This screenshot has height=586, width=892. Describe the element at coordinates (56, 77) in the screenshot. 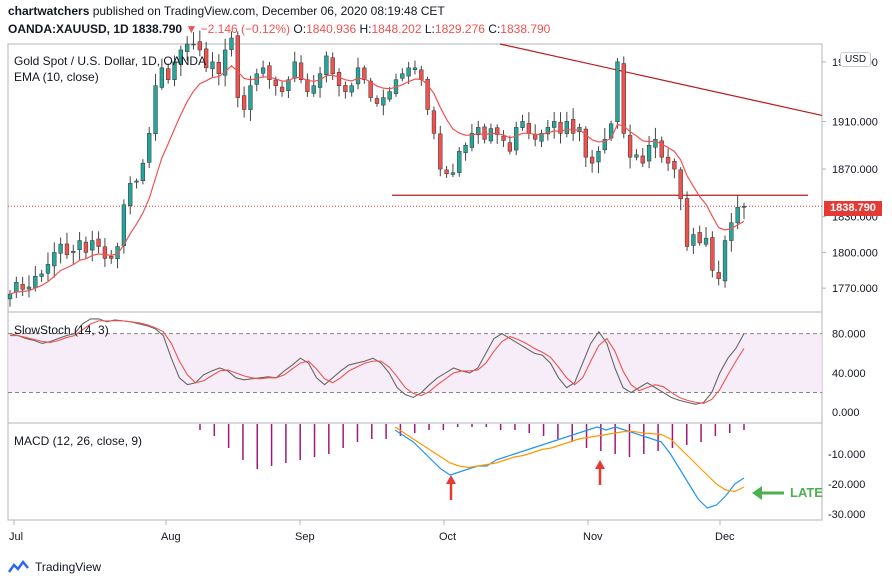

I see `ema-label: EMA (10, close)` at that location.